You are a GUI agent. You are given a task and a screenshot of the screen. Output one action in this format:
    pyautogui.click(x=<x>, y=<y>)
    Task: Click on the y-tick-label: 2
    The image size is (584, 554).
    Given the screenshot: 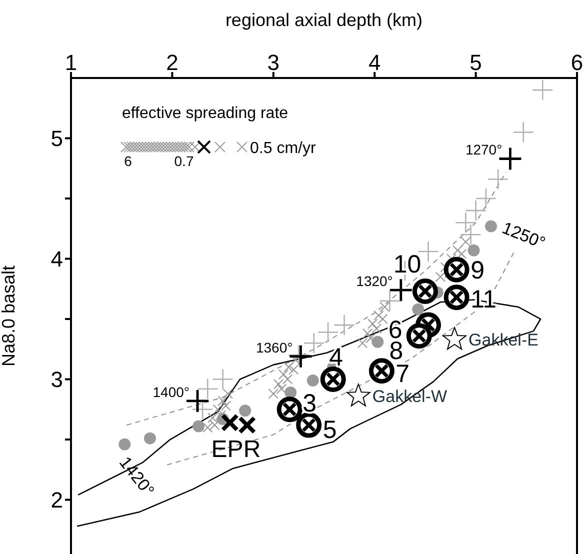 What is the action you would take?
    pyautogui.click(x=56, y=500)
    